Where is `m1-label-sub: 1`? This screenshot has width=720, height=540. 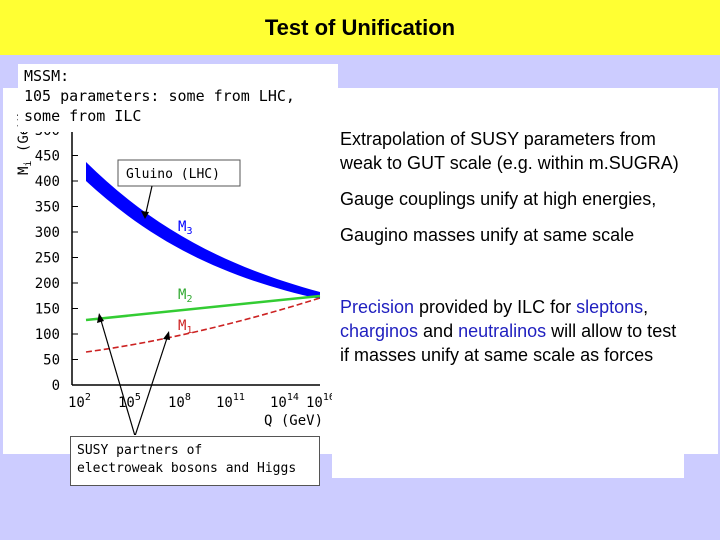
m1-label-sub: 1 is located at coordinates (189, 330).